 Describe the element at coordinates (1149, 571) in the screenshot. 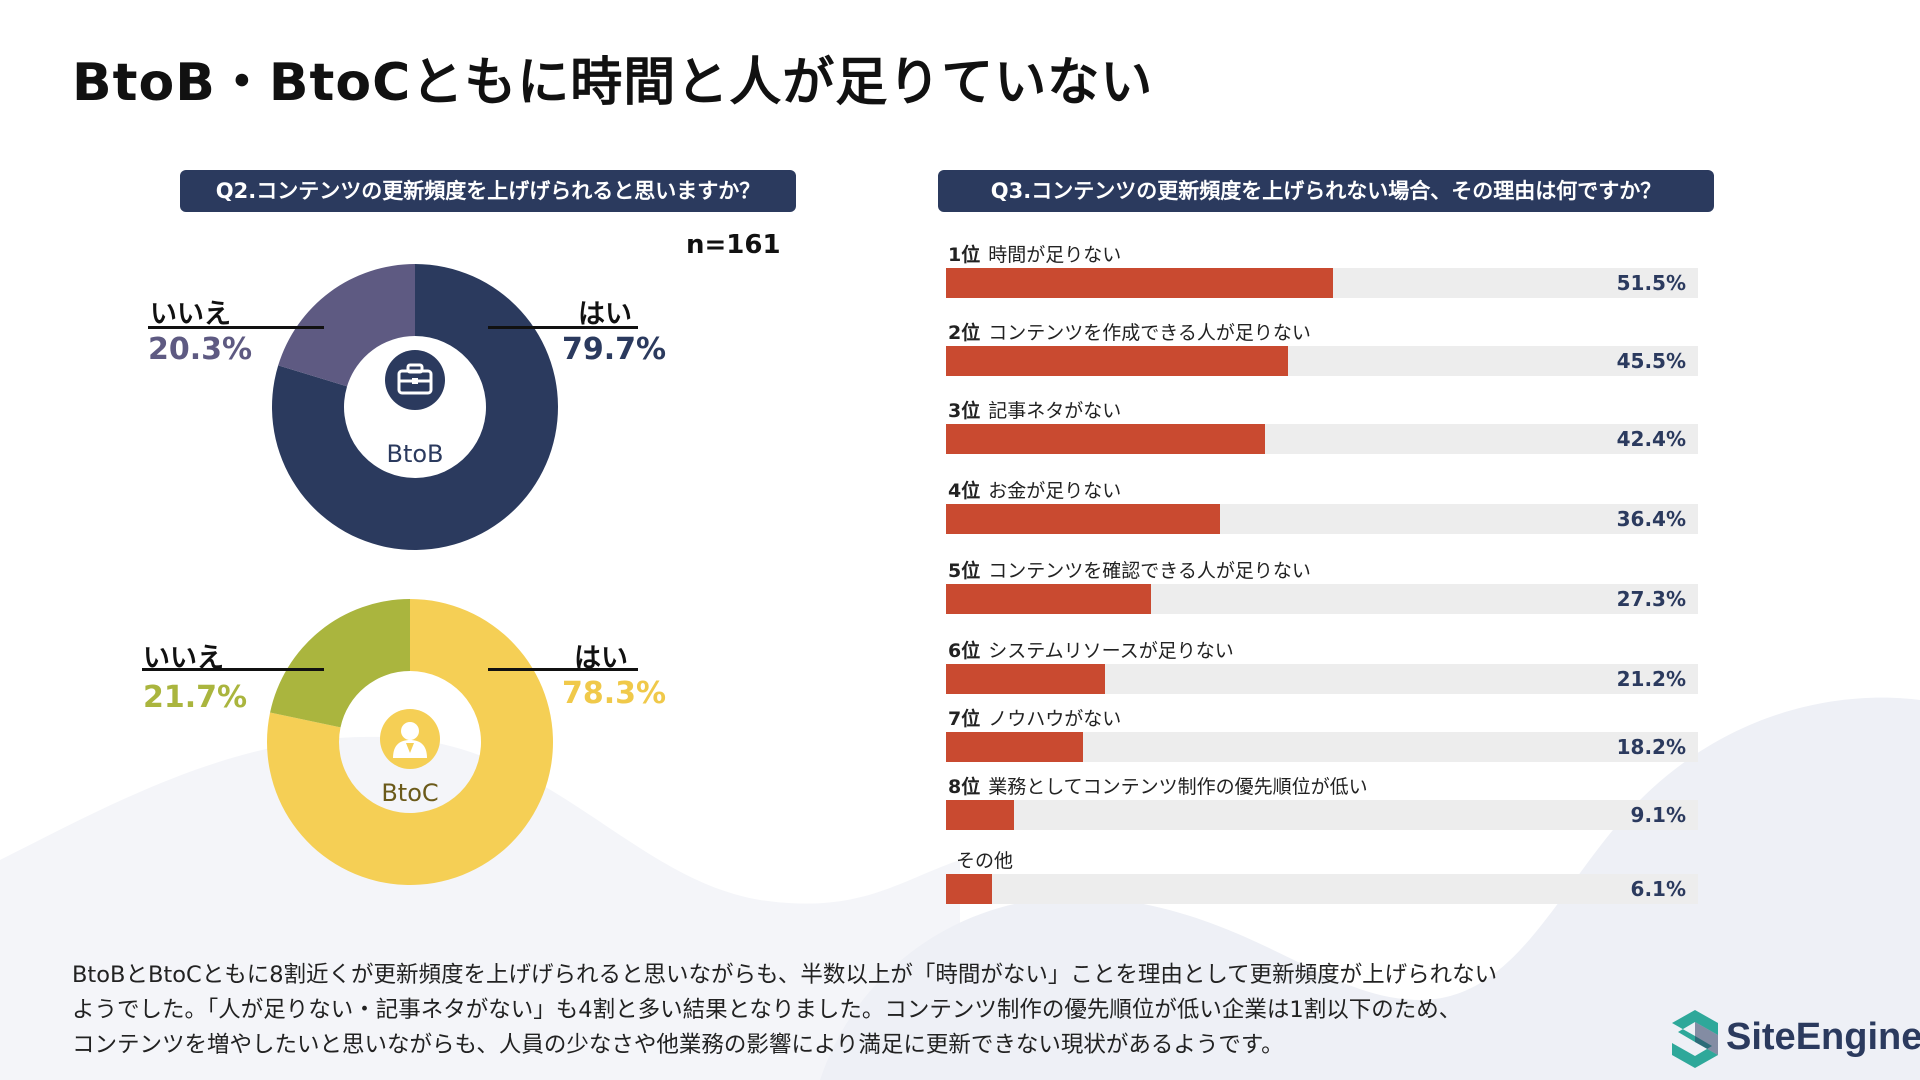

I see `bar-text: コンテンツを確認できる人が足りない` at that location.